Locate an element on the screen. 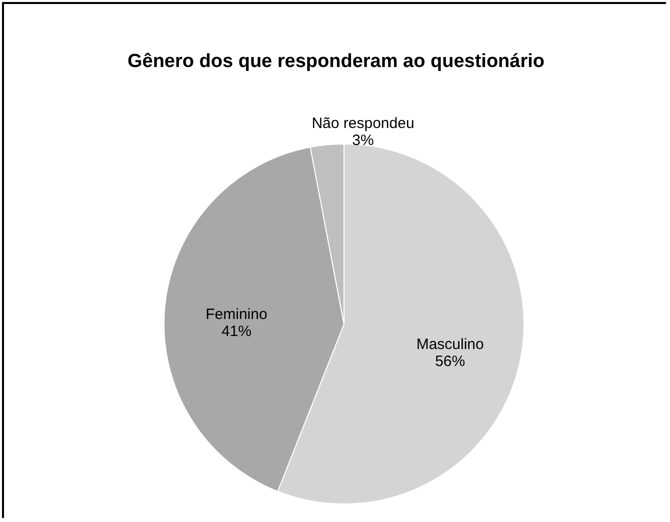 The image size is (670, 522). slice-label: Masculino is located at coordinates (450, 345).